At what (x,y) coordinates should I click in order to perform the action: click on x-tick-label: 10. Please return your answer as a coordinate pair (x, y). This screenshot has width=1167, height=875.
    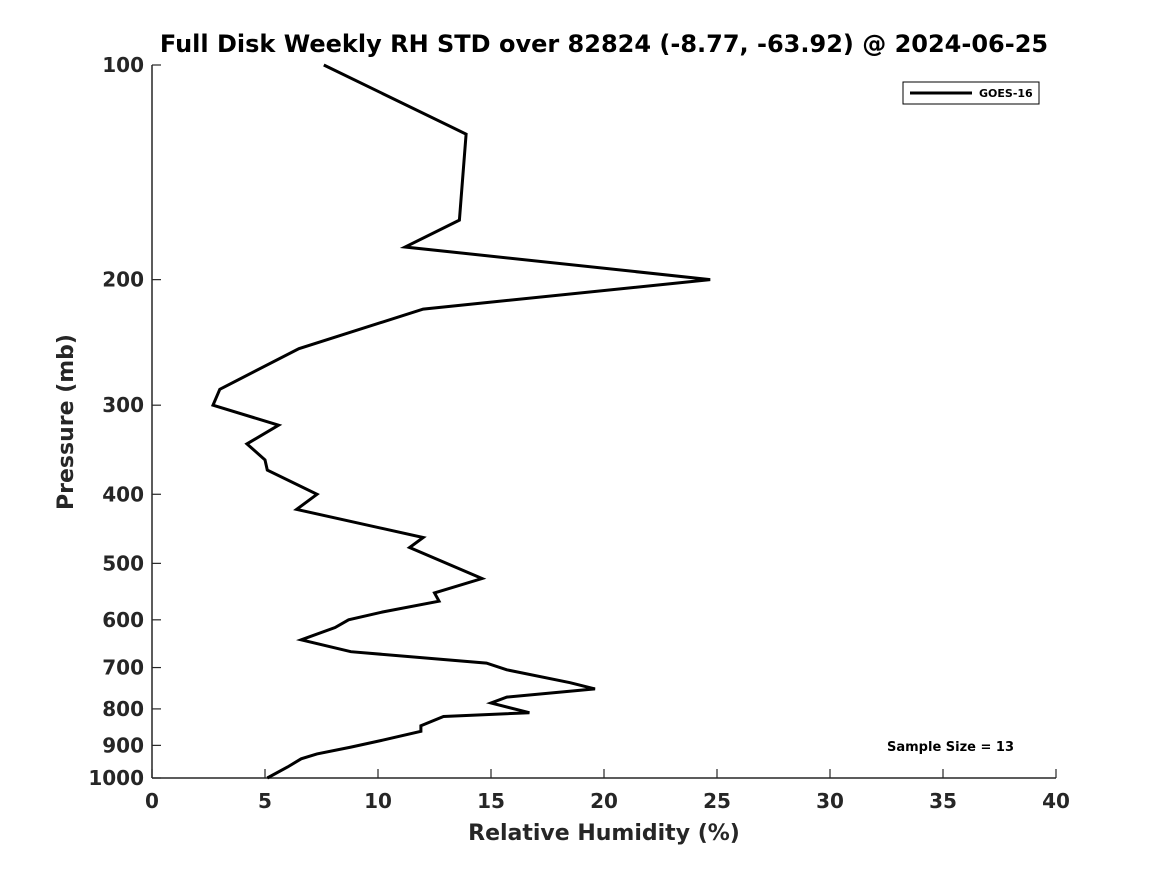
    Looking at the image, I should click on (378, 801).